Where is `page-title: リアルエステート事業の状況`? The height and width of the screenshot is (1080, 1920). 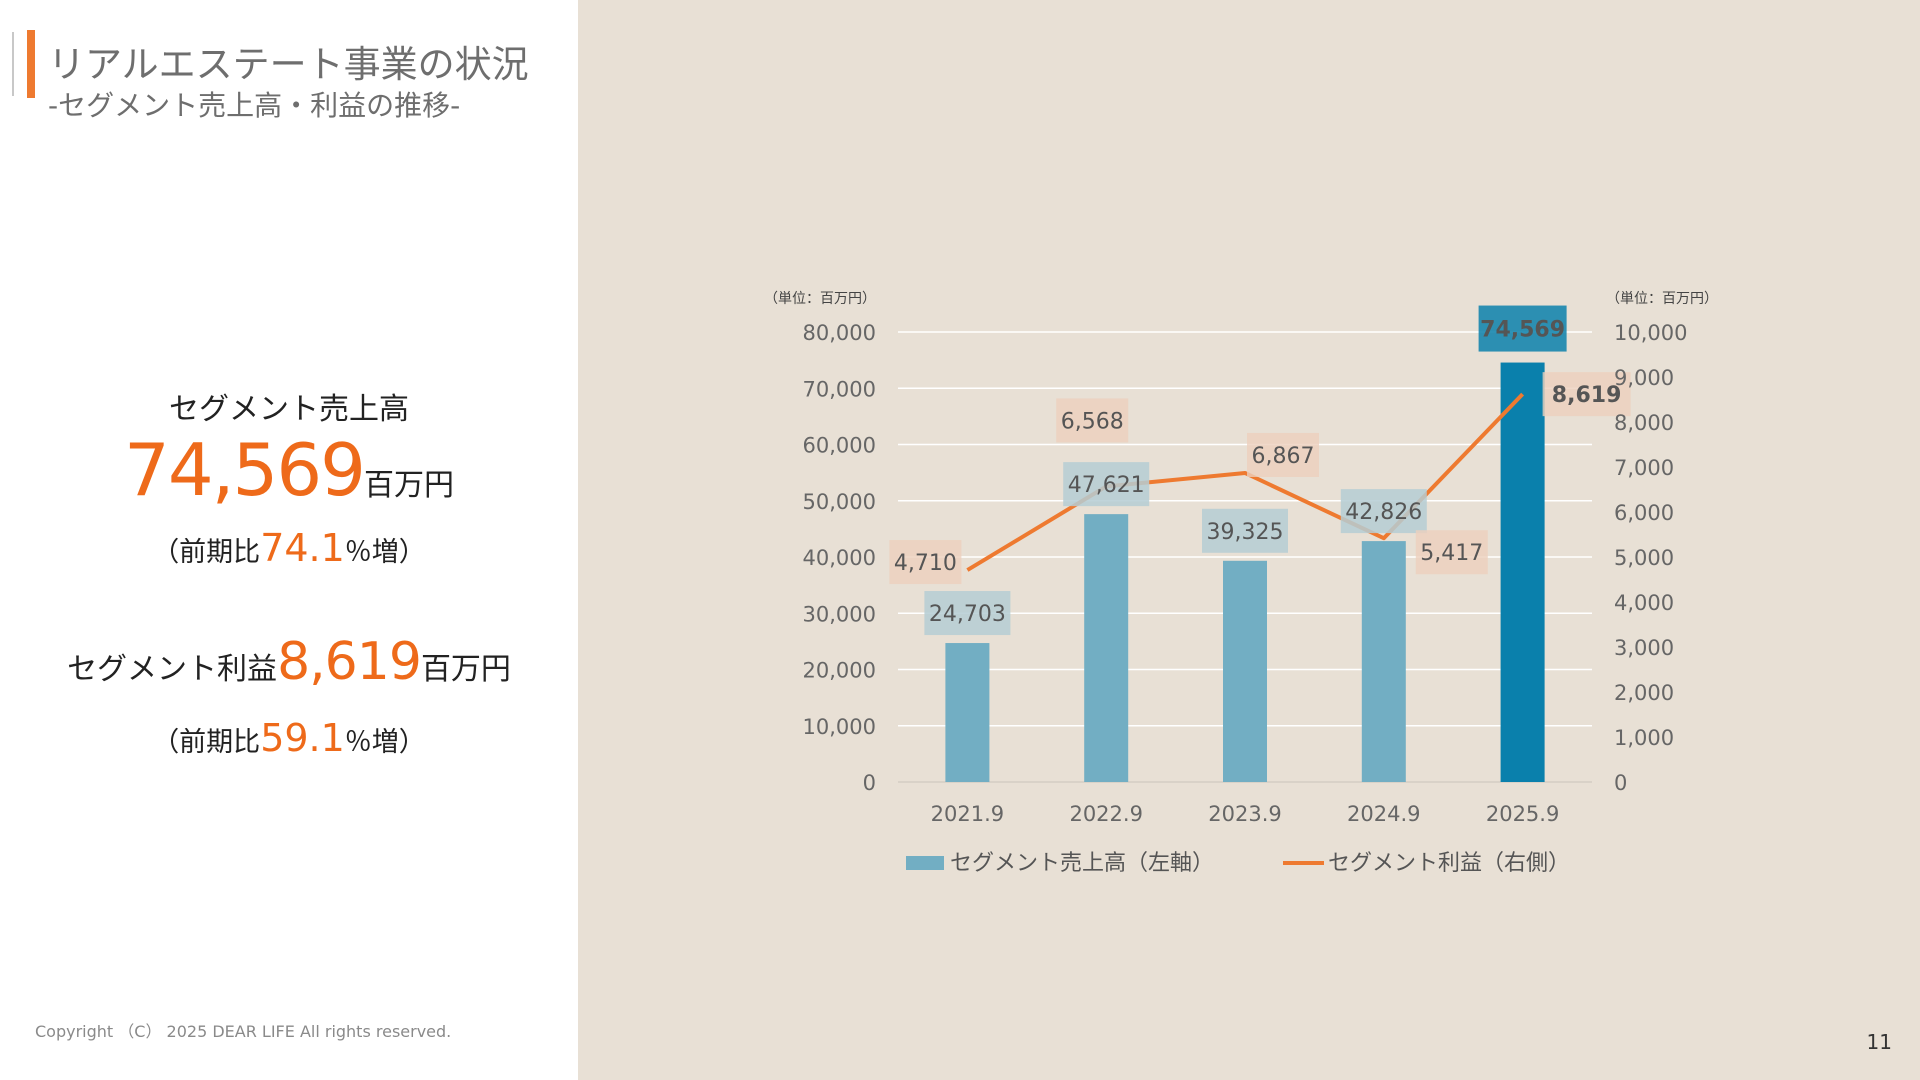
page-title: リアルエステート事業の状況 is located at coordinates (288, 64).